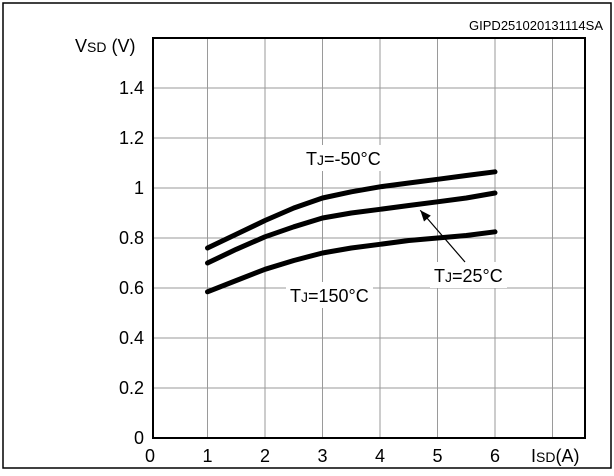  I want to click on y-tick-label: 0, so click(139, 438).